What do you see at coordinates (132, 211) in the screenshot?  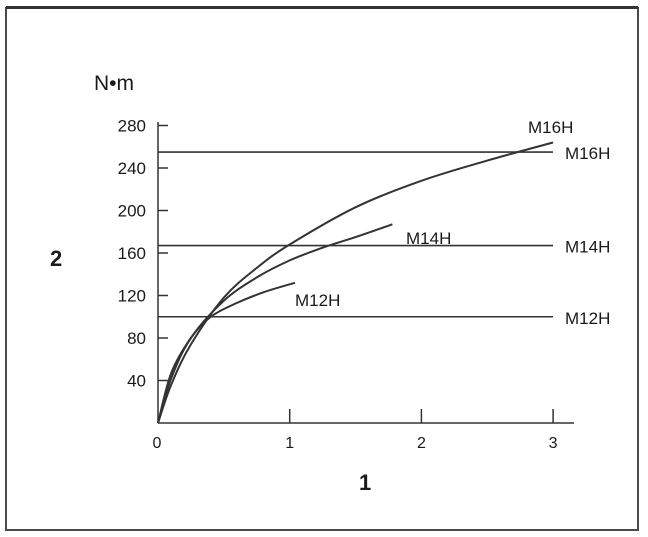 I see `y-tick-label: 200` at bounding box center [132, 211].